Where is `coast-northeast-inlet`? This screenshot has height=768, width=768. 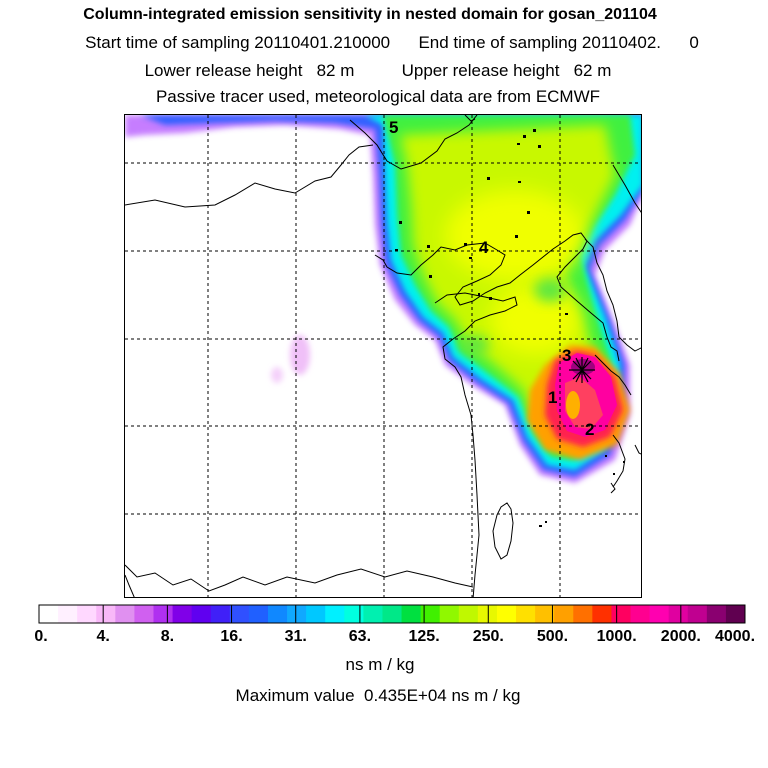
coast-northeast-inlet is located at coordinates (626, 188).